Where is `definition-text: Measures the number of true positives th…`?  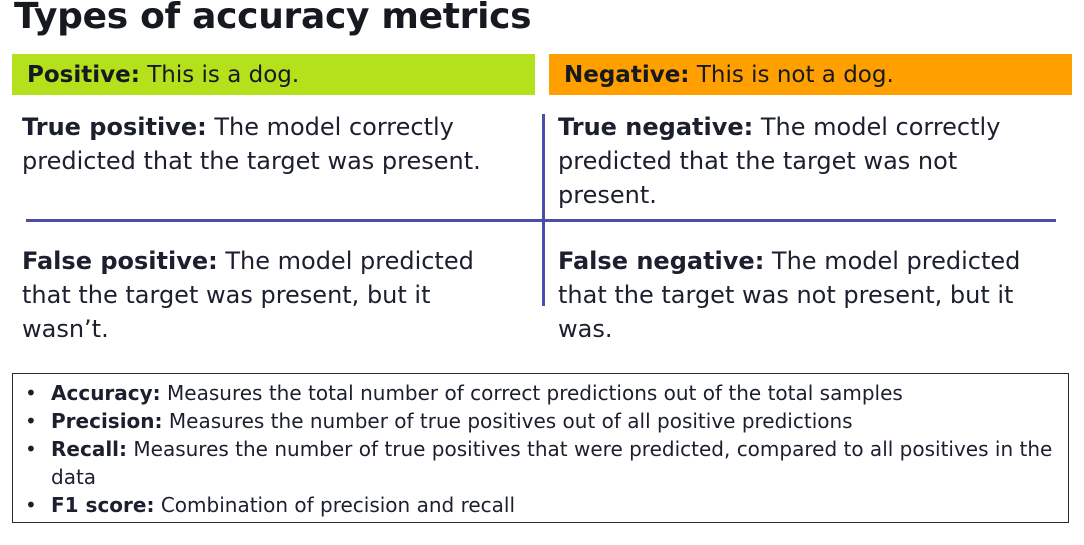
definition-text: Measures the number of true positives th… is located at coordinates (552, 463).